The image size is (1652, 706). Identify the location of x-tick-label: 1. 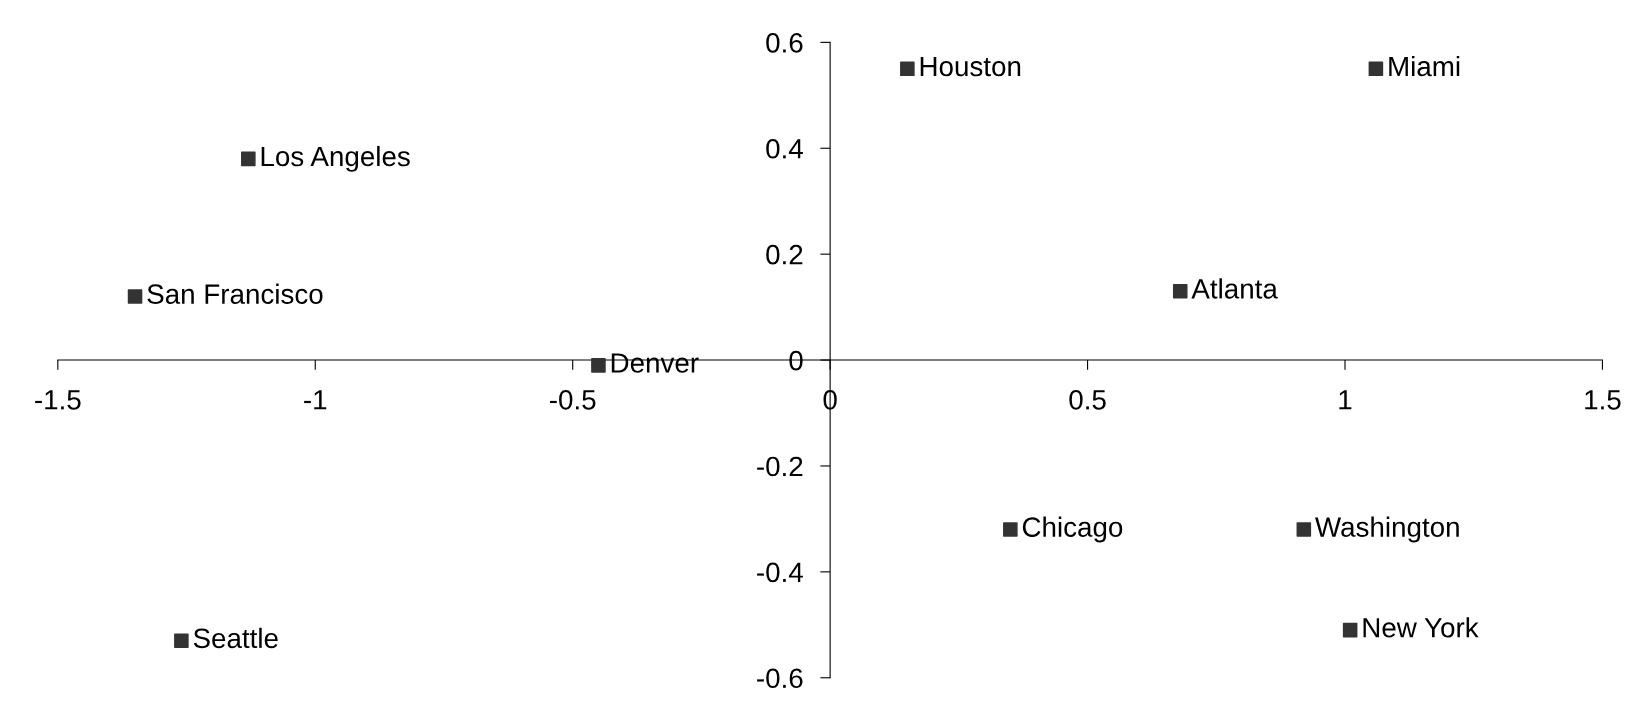
(1345, 400).